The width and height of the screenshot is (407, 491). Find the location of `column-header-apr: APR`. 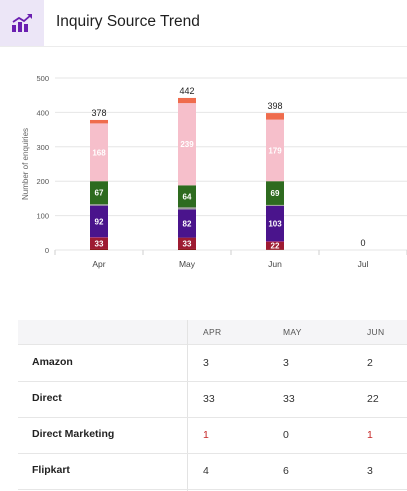

column-header-apr: APR is located at coordinates (212, 332).